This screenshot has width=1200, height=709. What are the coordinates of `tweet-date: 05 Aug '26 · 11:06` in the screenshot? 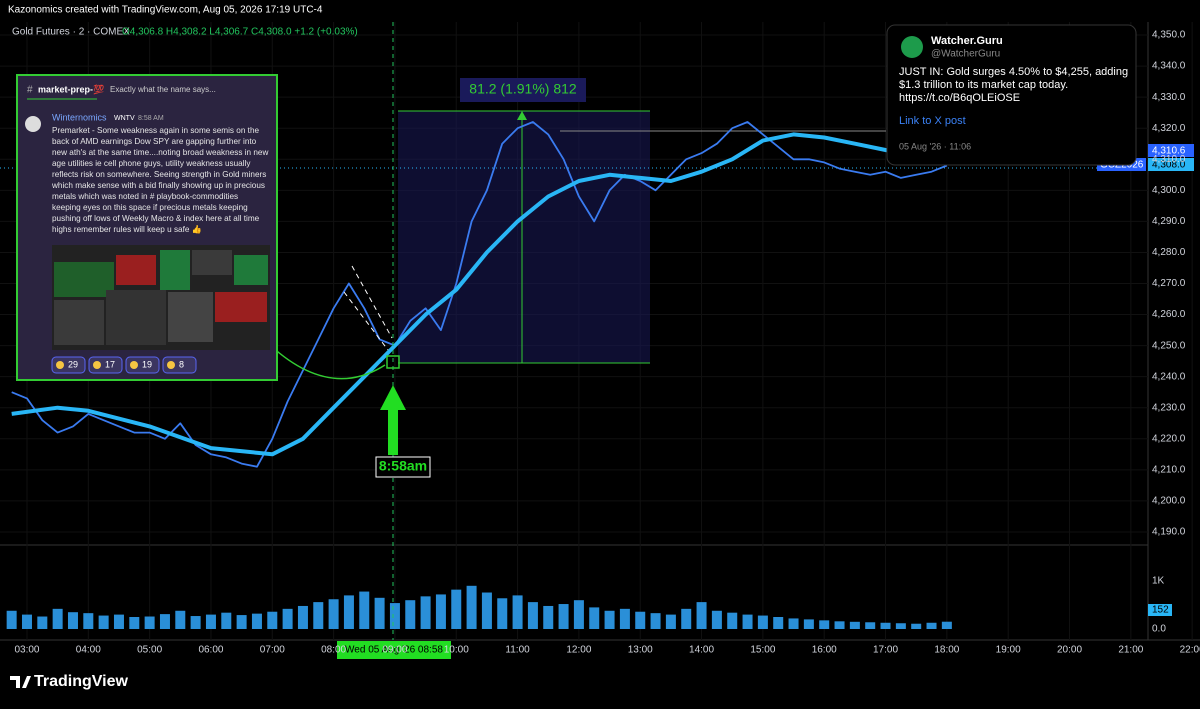 It's located at (935, 146).